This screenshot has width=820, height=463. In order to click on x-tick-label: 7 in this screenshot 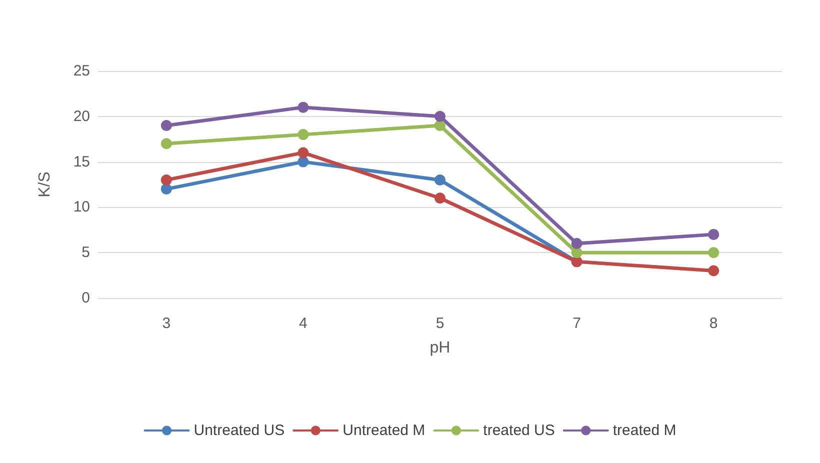, I will do `click(576, 323)`.